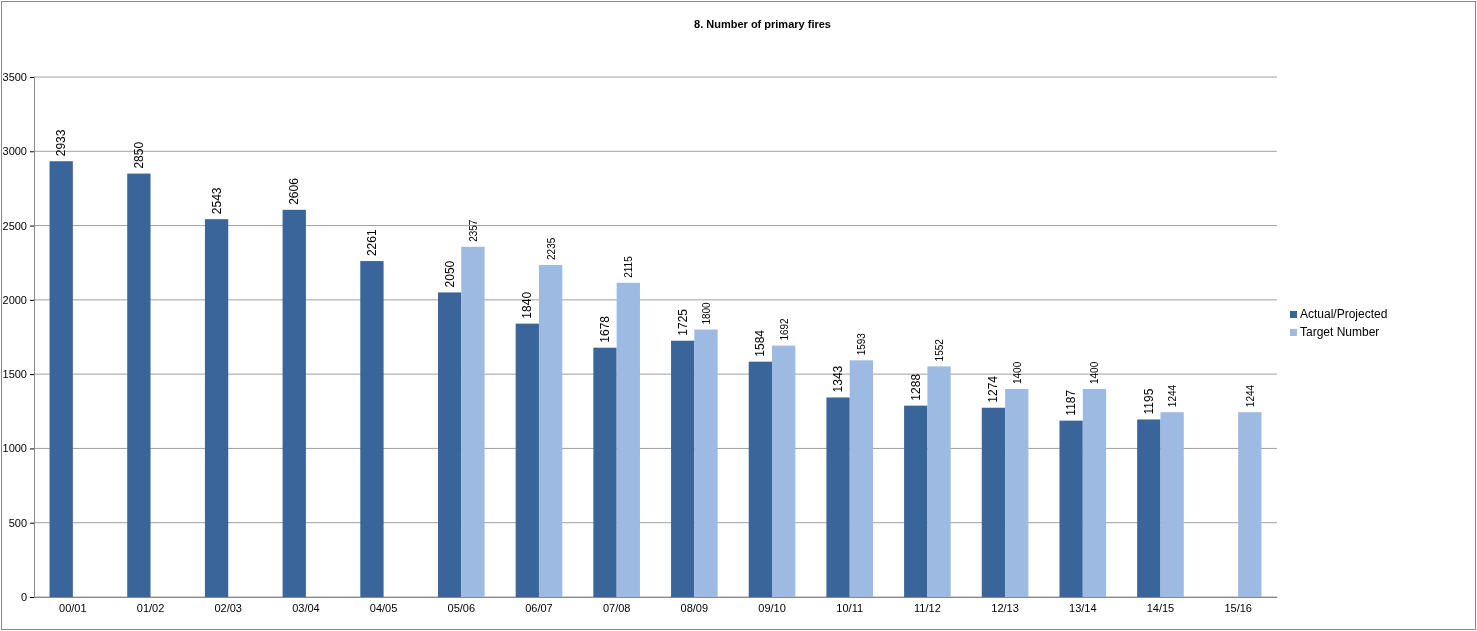 This screenshot has height=631, width=1477. Describe the element at coordinates (14, 374) in the screenshot. I see `y-tick-label: 1500` at that location.